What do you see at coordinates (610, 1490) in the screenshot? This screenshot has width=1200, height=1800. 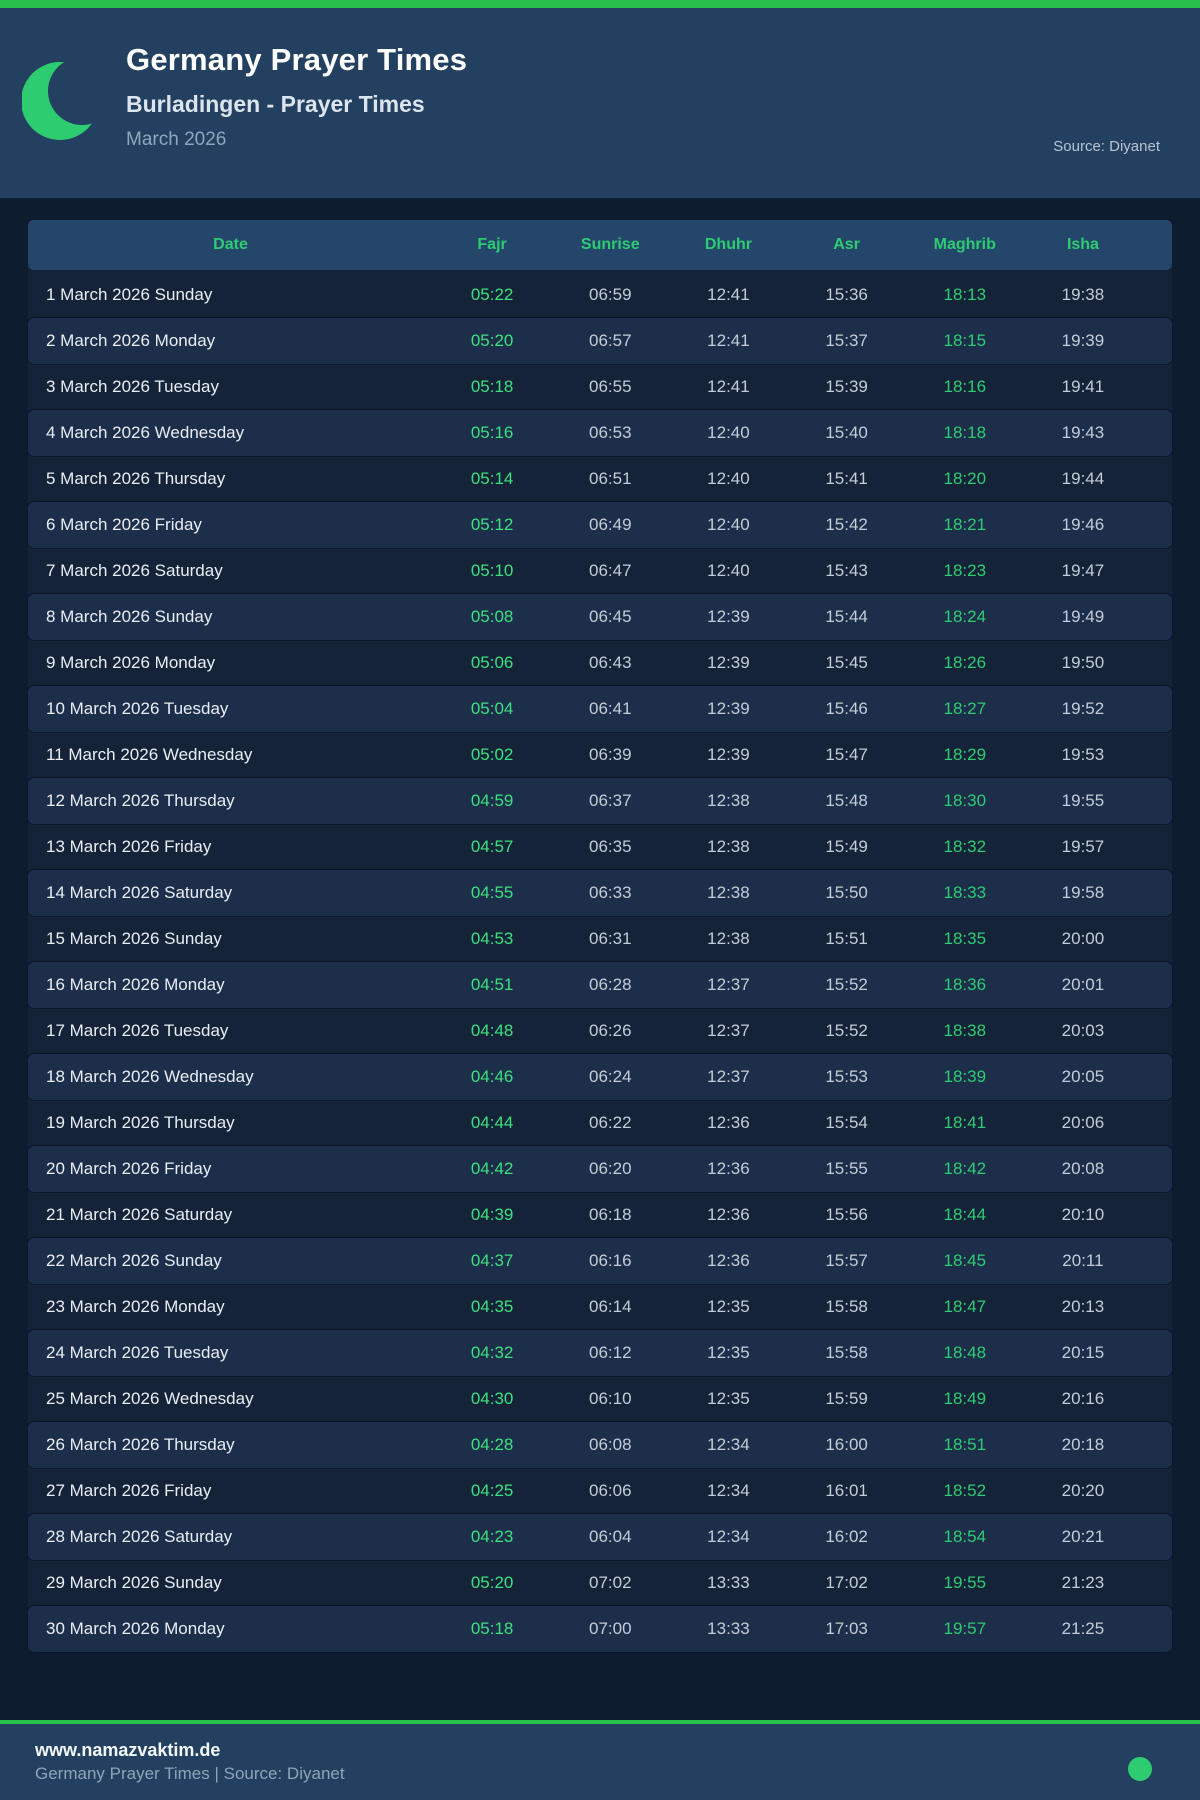 I see `sunrise-cell: 06:06` at bounding box center [610, 1490].